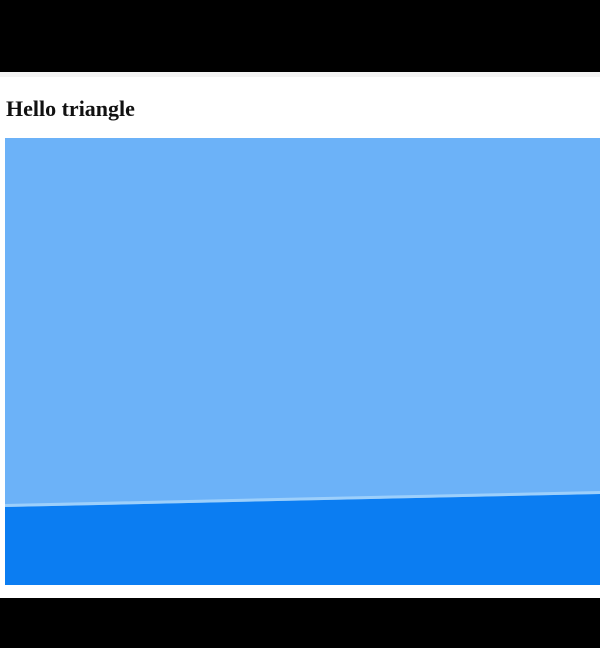 The width and height of the screenshot is (600, 648). What do you see at coordinates (302, 539) in the screenshot?
I see `triangle-shape` at bounding box center [302, 539].